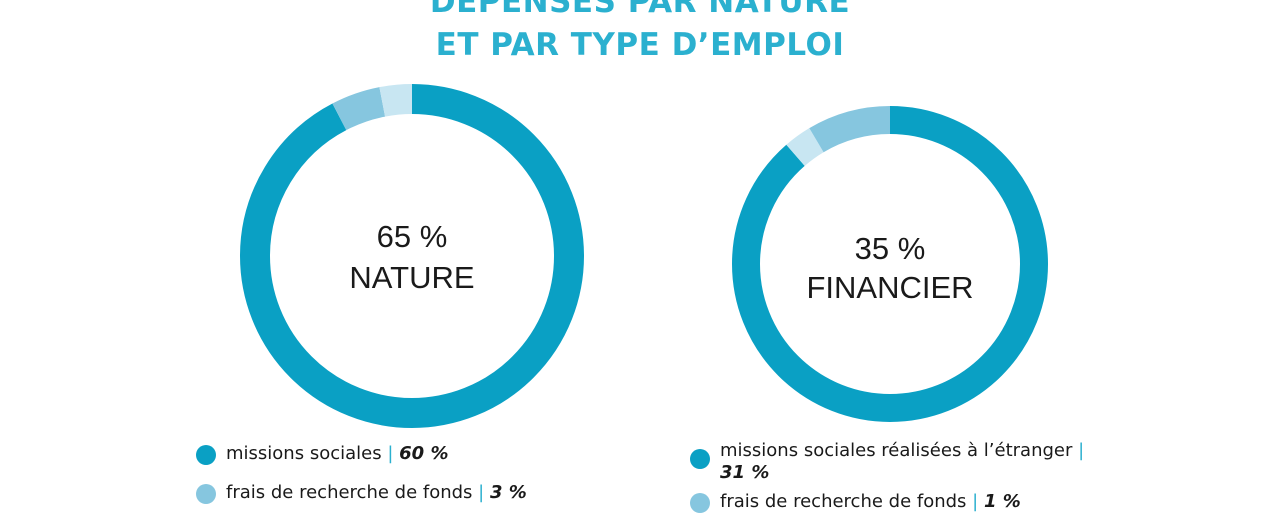  What do you see at coordinates (508, 492) in the screenshot?
I see `legend-value: 3 %` at bounding box center [508, 492].